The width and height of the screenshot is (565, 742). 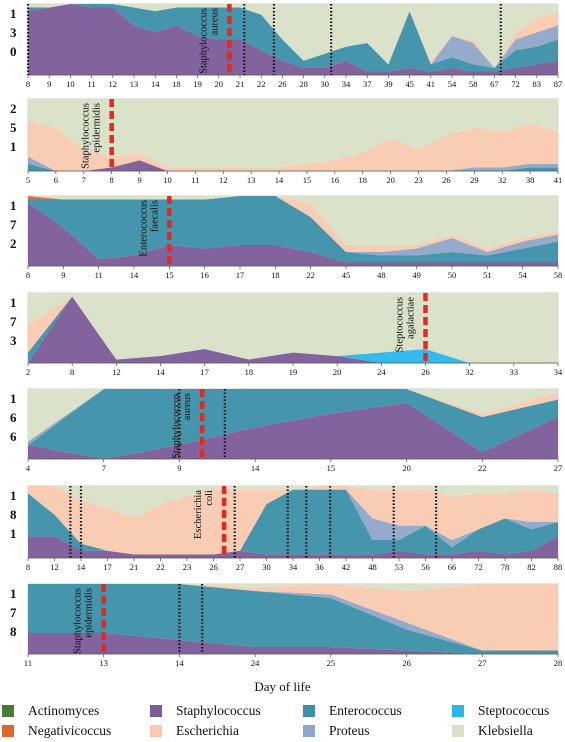 I want to click on x-axis-title: Day of life, so click(x=282, y=686).